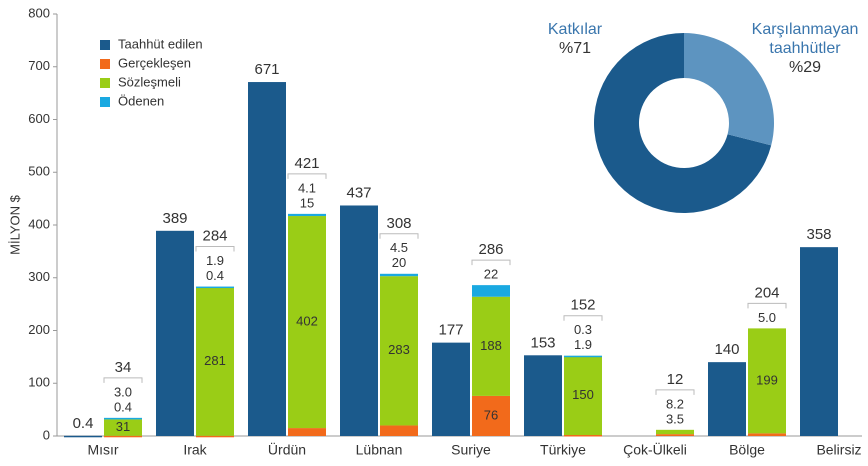 The height and width of the screenshot is (466, 868). Describe the element at coordinates (39, 329) in the screenshot. I see `y-tick-label: 200` at that location.